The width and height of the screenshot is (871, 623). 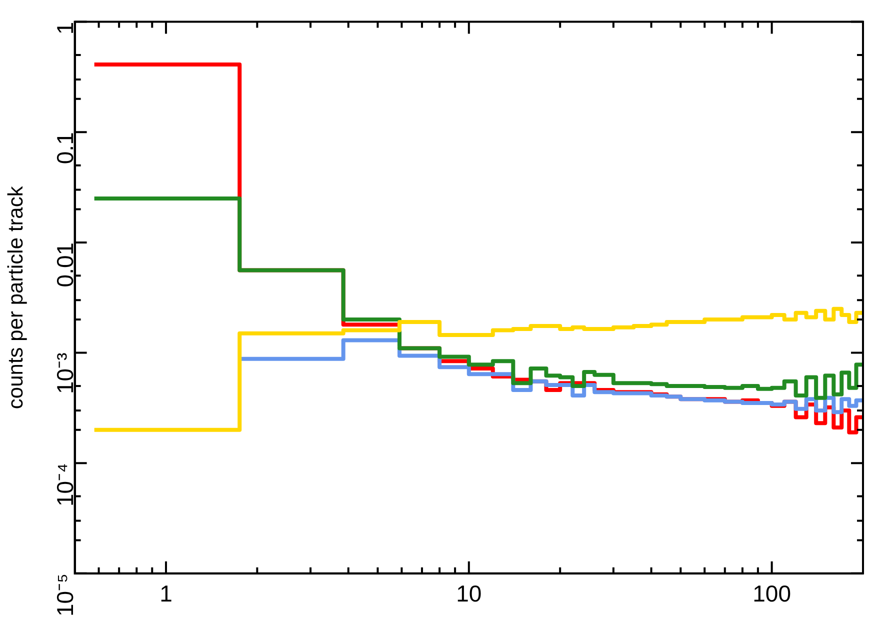 What do you see at coordinates (65, 265) in the screenshot?
I see `y-tick-label: 0.01` at bounding box center [65, 265].